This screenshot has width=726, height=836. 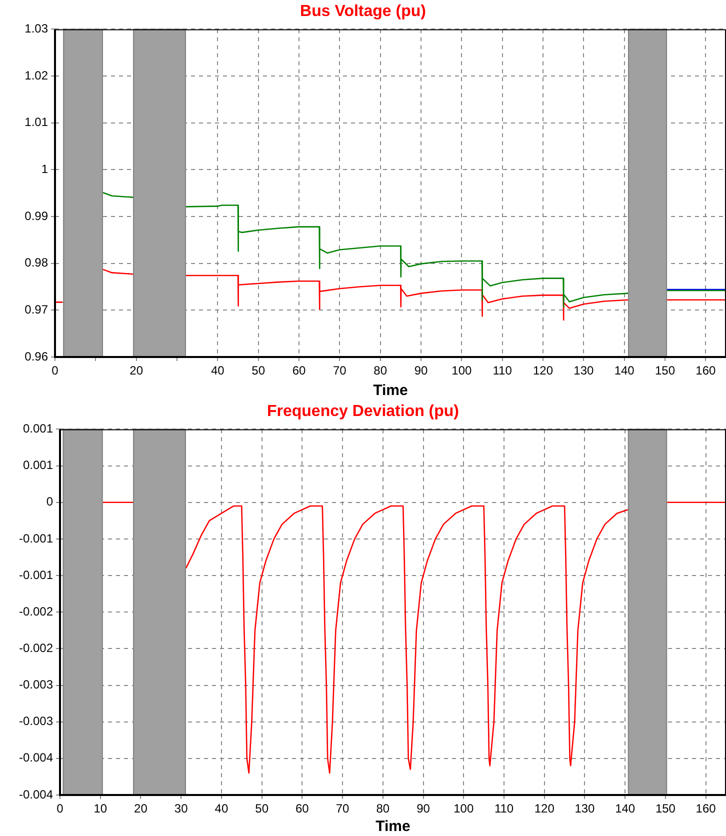 I want to click on chart-title: Bus Voltage (pu), so click(x=363, y=11).